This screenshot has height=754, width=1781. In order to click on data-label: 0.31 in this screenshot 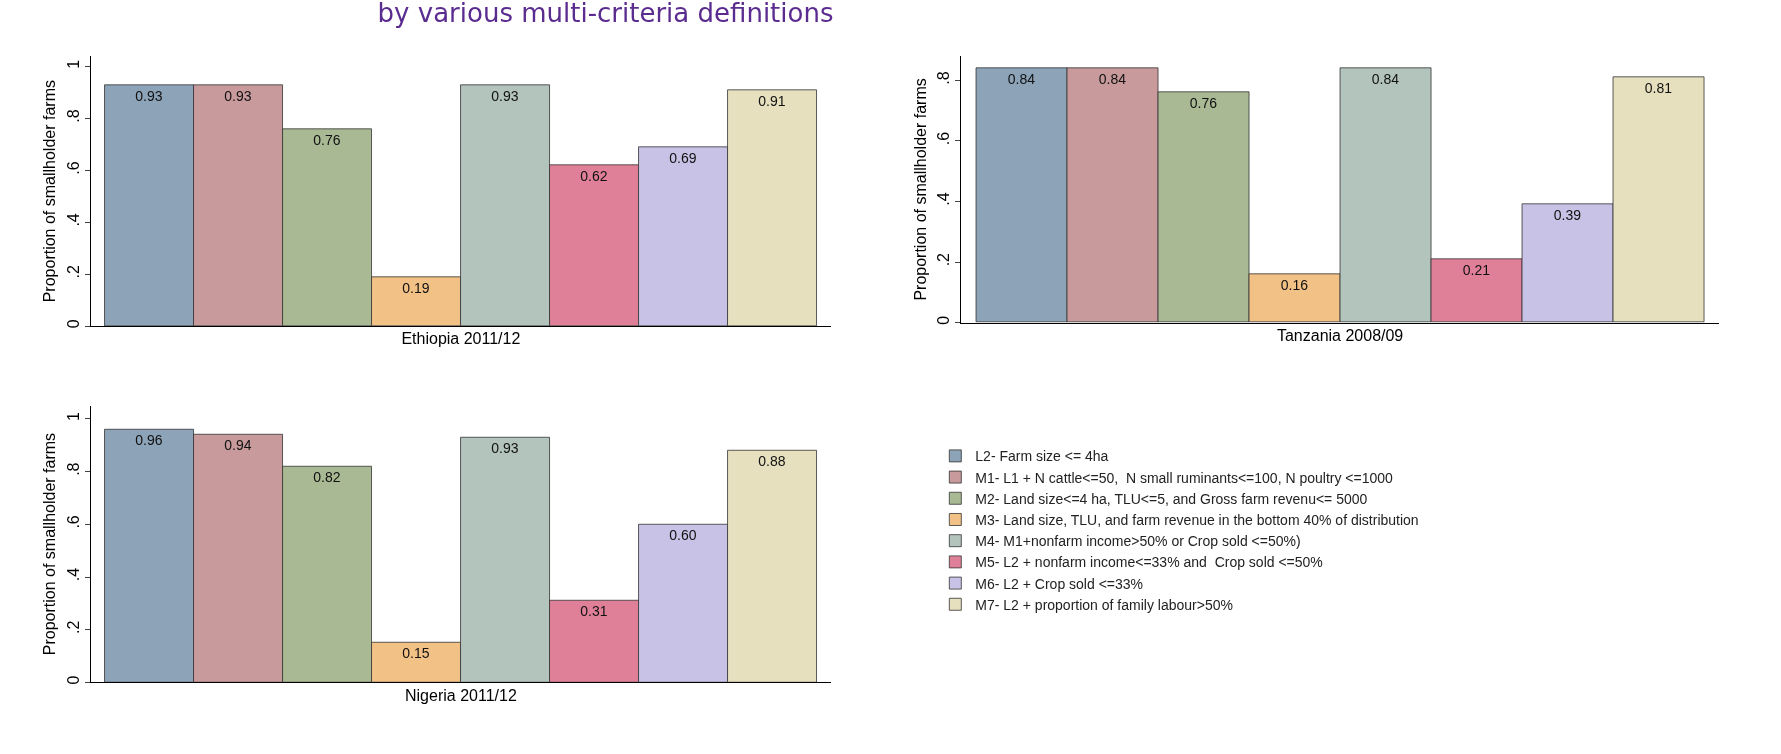, I will do `click(594, 611)`.